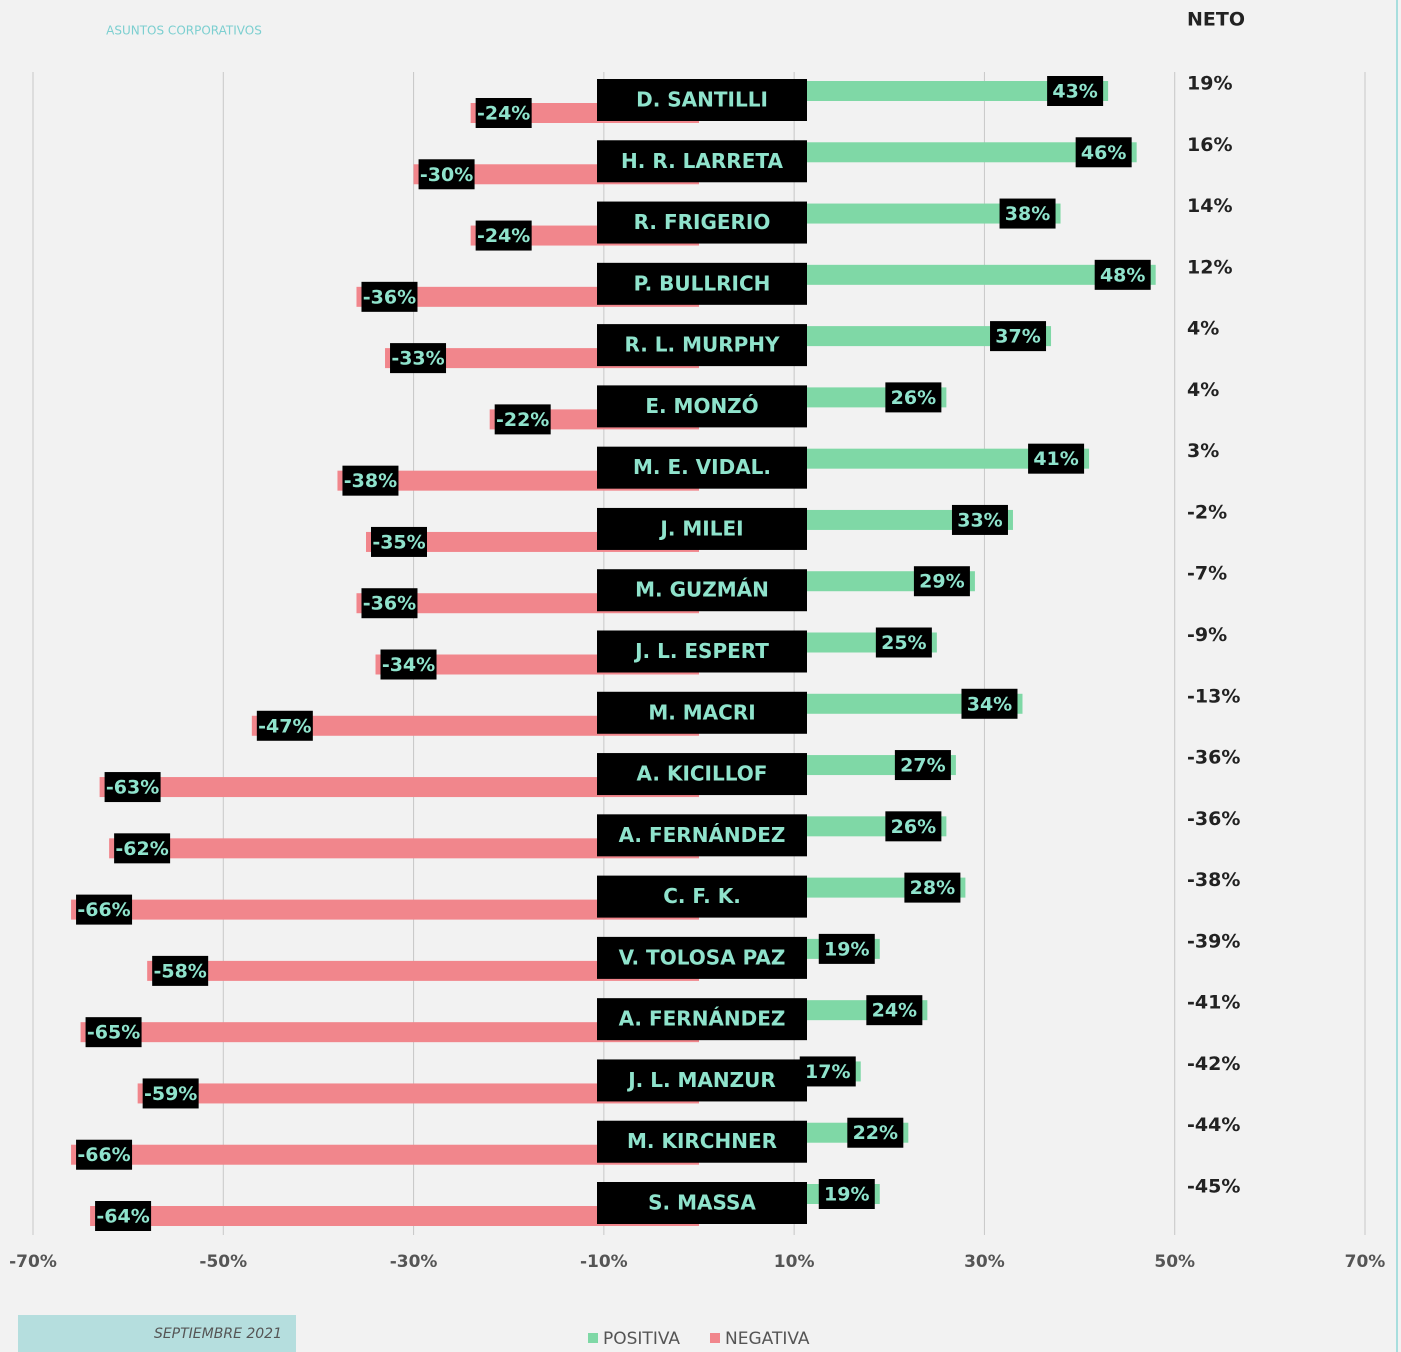  What do you see at coordinates (922, 766) in the screenshot?
I see `value-label: 27%` at bounding box center [922, 766].